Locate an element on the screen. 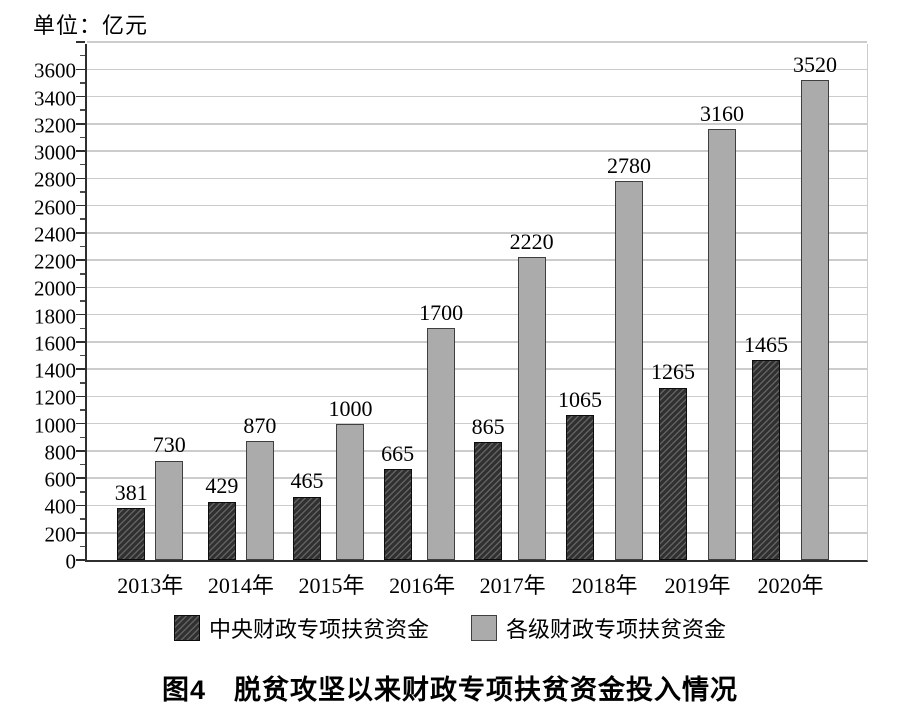  bar-value-label: 665 is located at coordinates (398, 454).